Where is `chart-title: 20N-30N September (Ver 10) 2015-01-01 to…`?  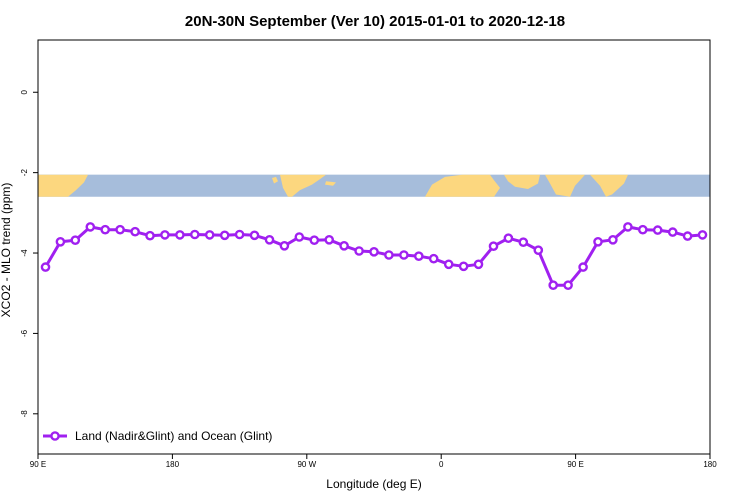
chart-title: 20N-30N September (Ver 10) 2015-01-01 to… is located at coordinates (375, 21).